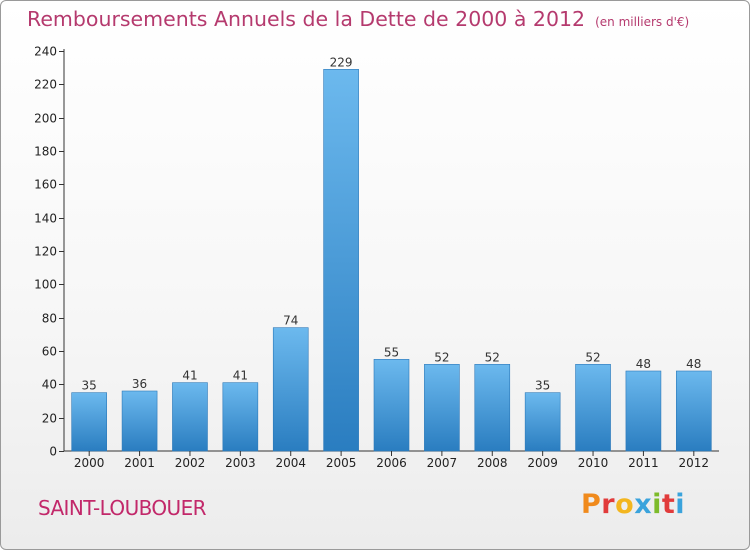 The width and height of the screenshot is (750, 550). I want to click on x-tick-label: 2006, so click(391, 463).